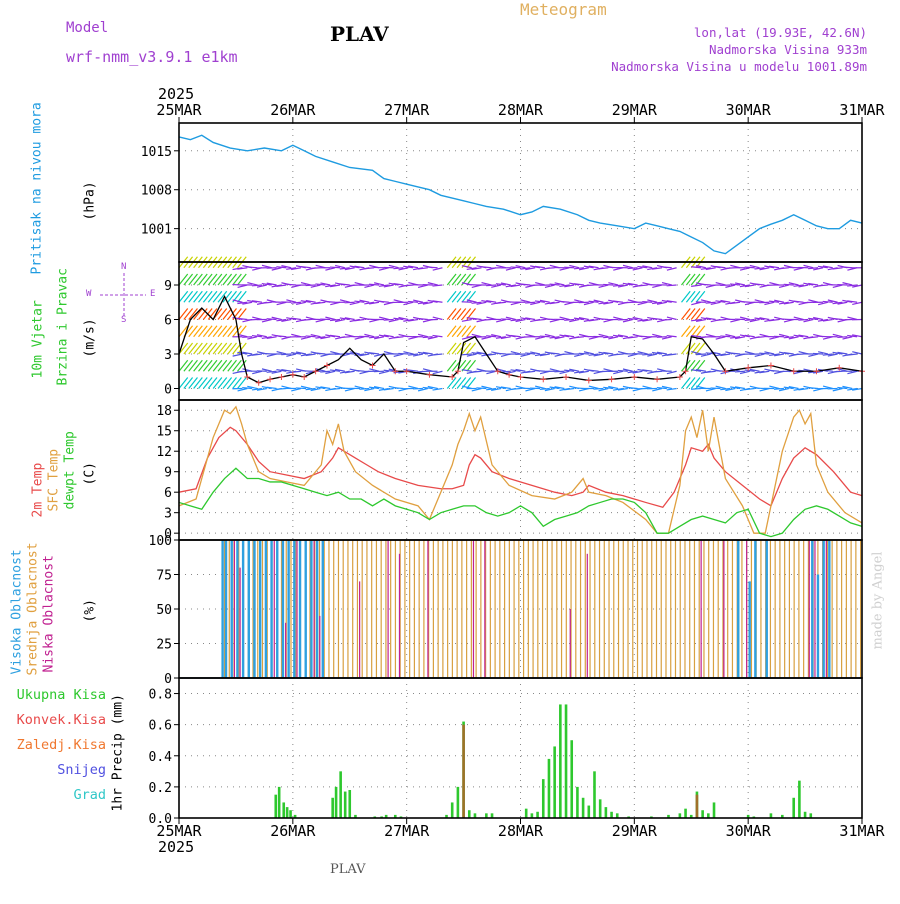 This screenshot has width=900, height=904. I want to click on panel-frame-precip, so click(520, 748).